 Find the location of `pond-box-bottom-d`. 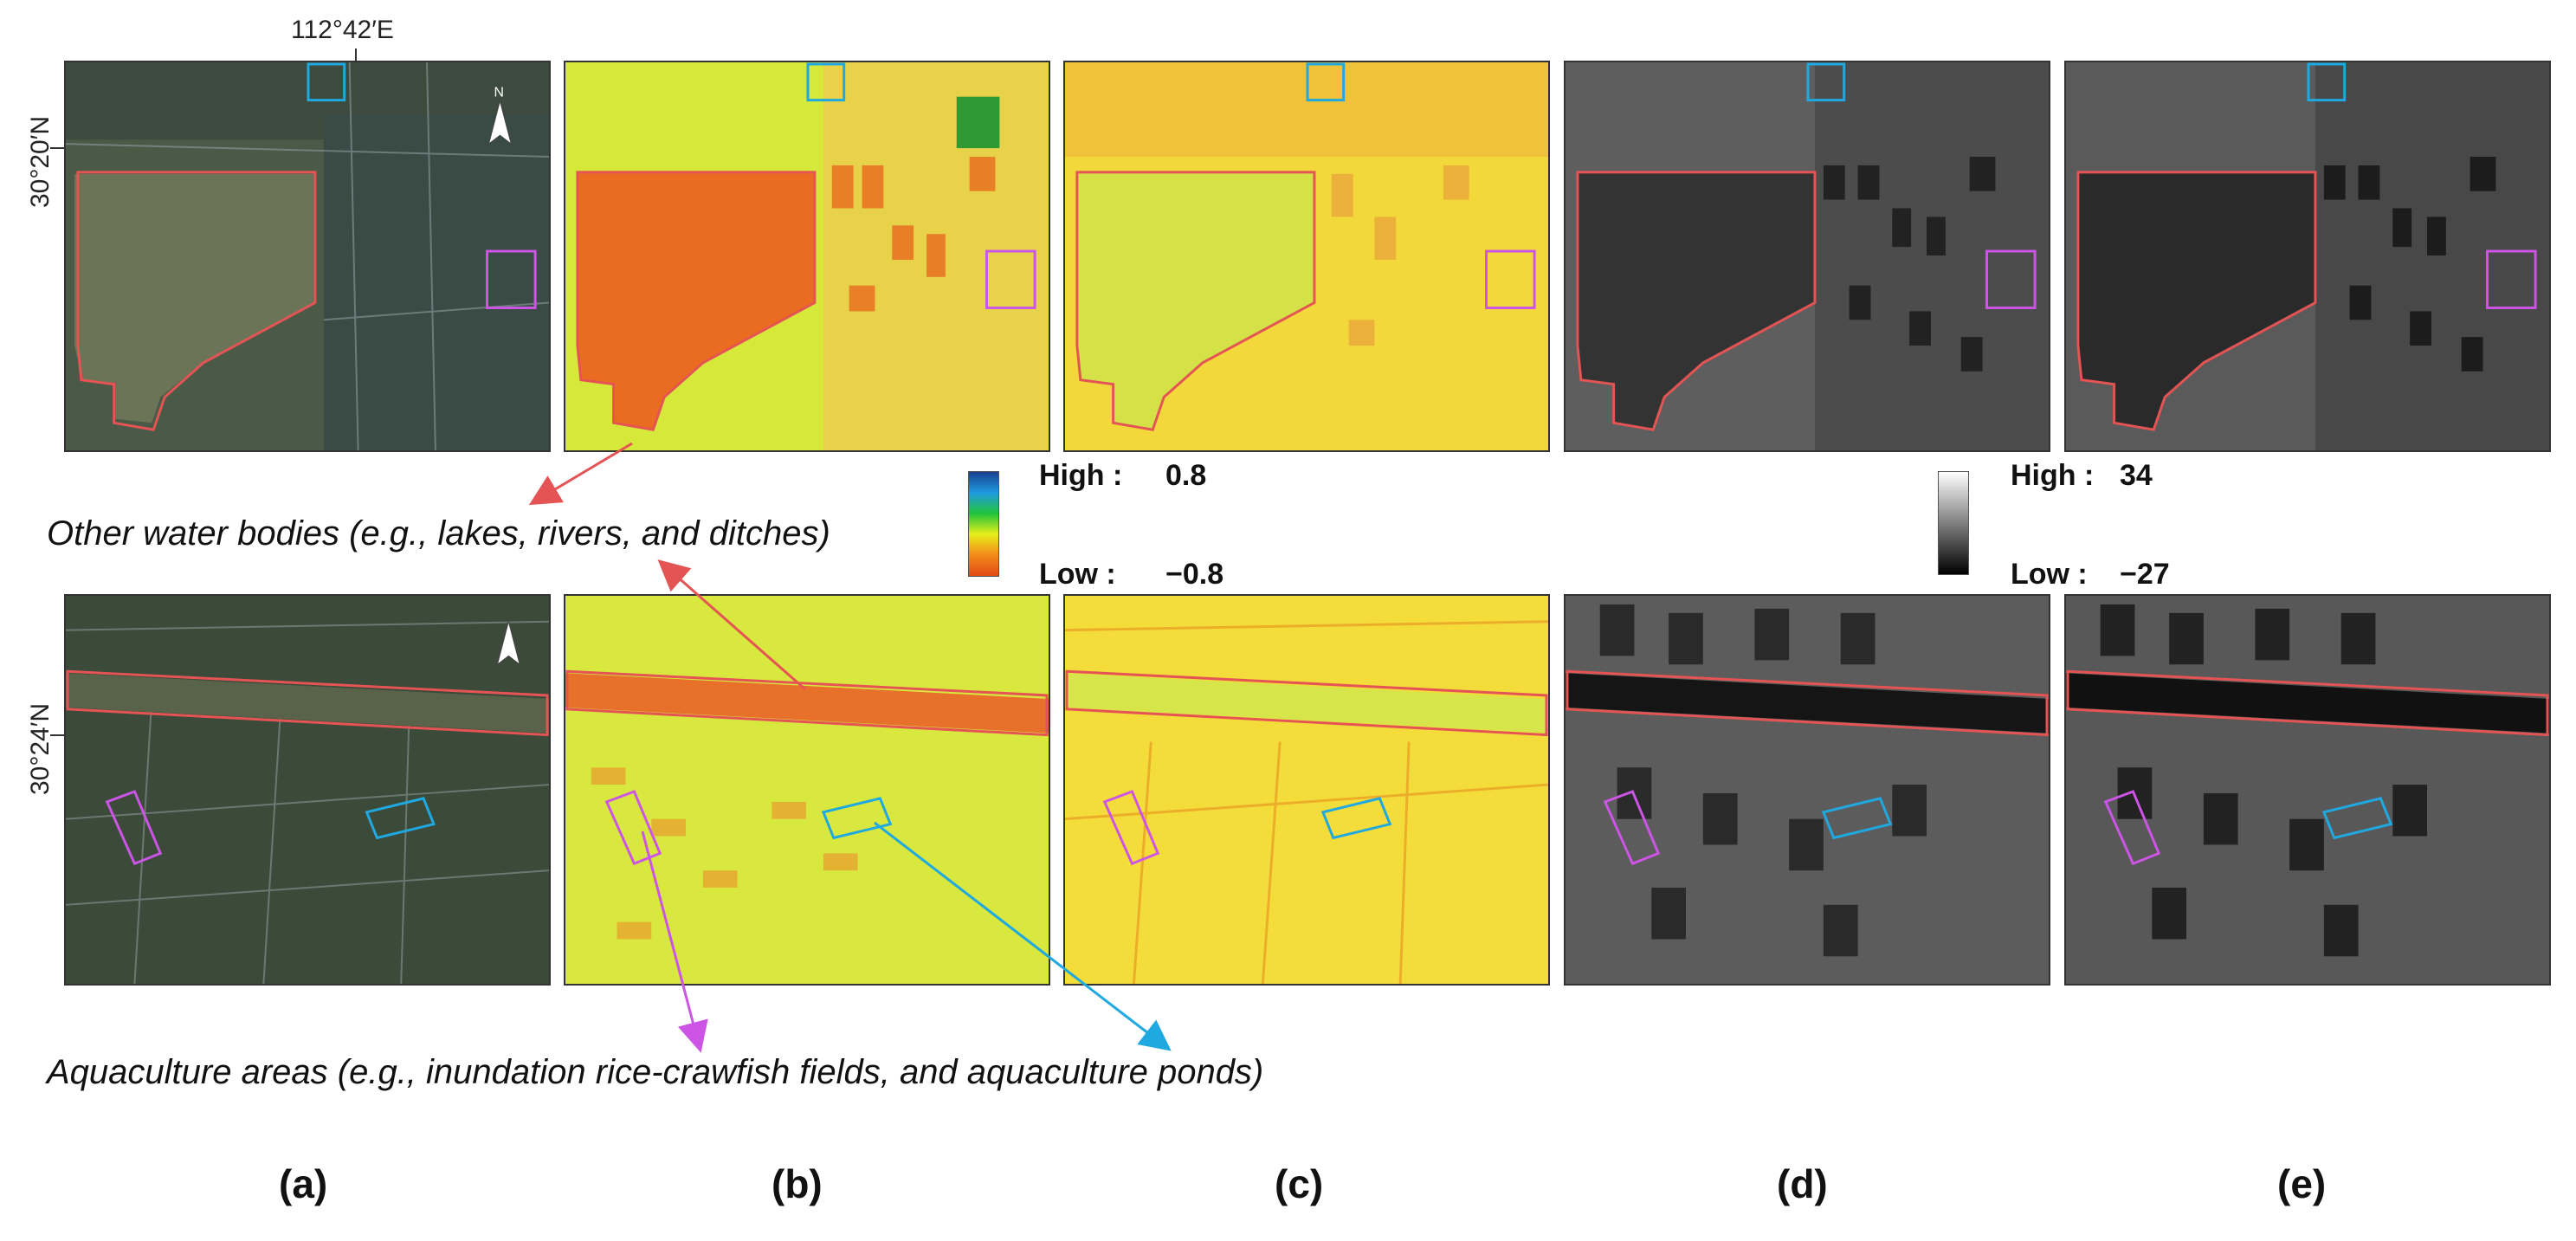

pond-box-bottom-d is located at coordinates (1857, 818).